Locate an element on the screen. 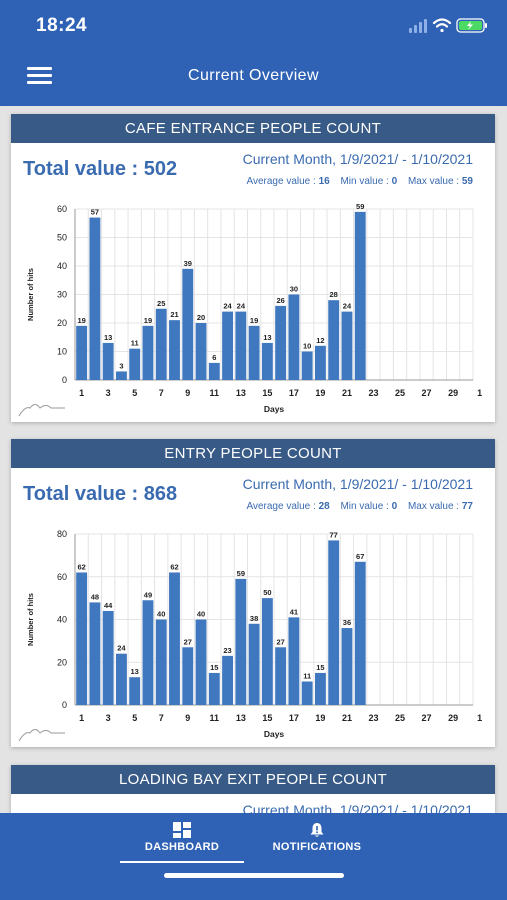 Image resolution: width=507 pixels, height=900 pixels. max-value: 77 is located at coordinates (467, 506).